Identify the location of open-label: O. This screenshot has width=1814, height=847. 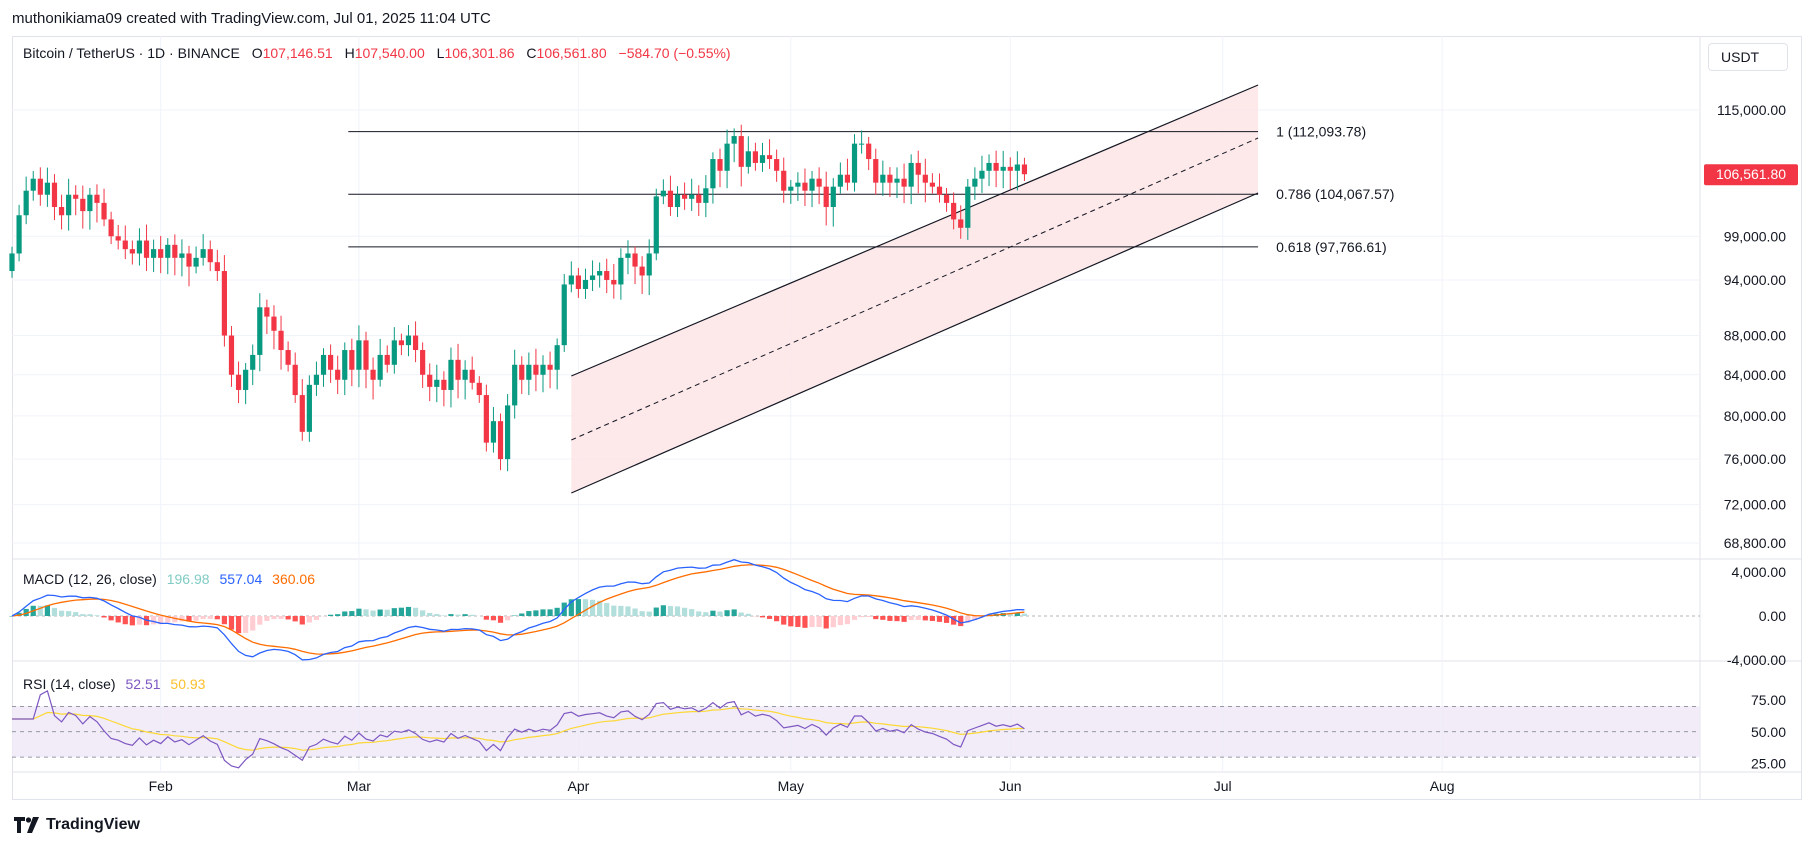
(257, 53).